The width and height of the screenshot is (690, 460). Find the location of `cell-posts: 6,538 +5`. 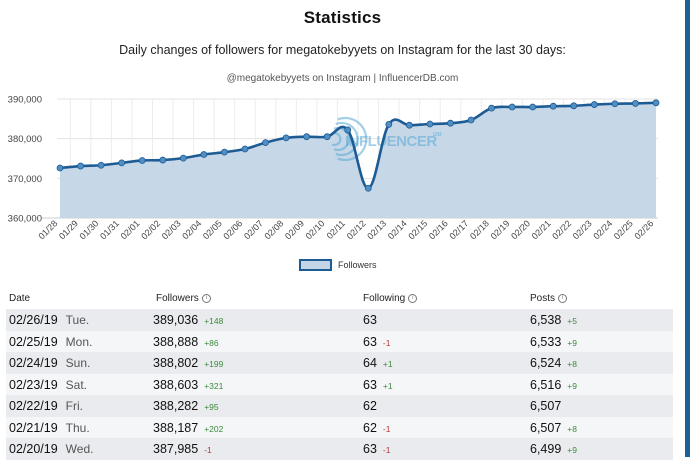

cell-posts: 6,538 +5 is located at coordinates (553, 320).